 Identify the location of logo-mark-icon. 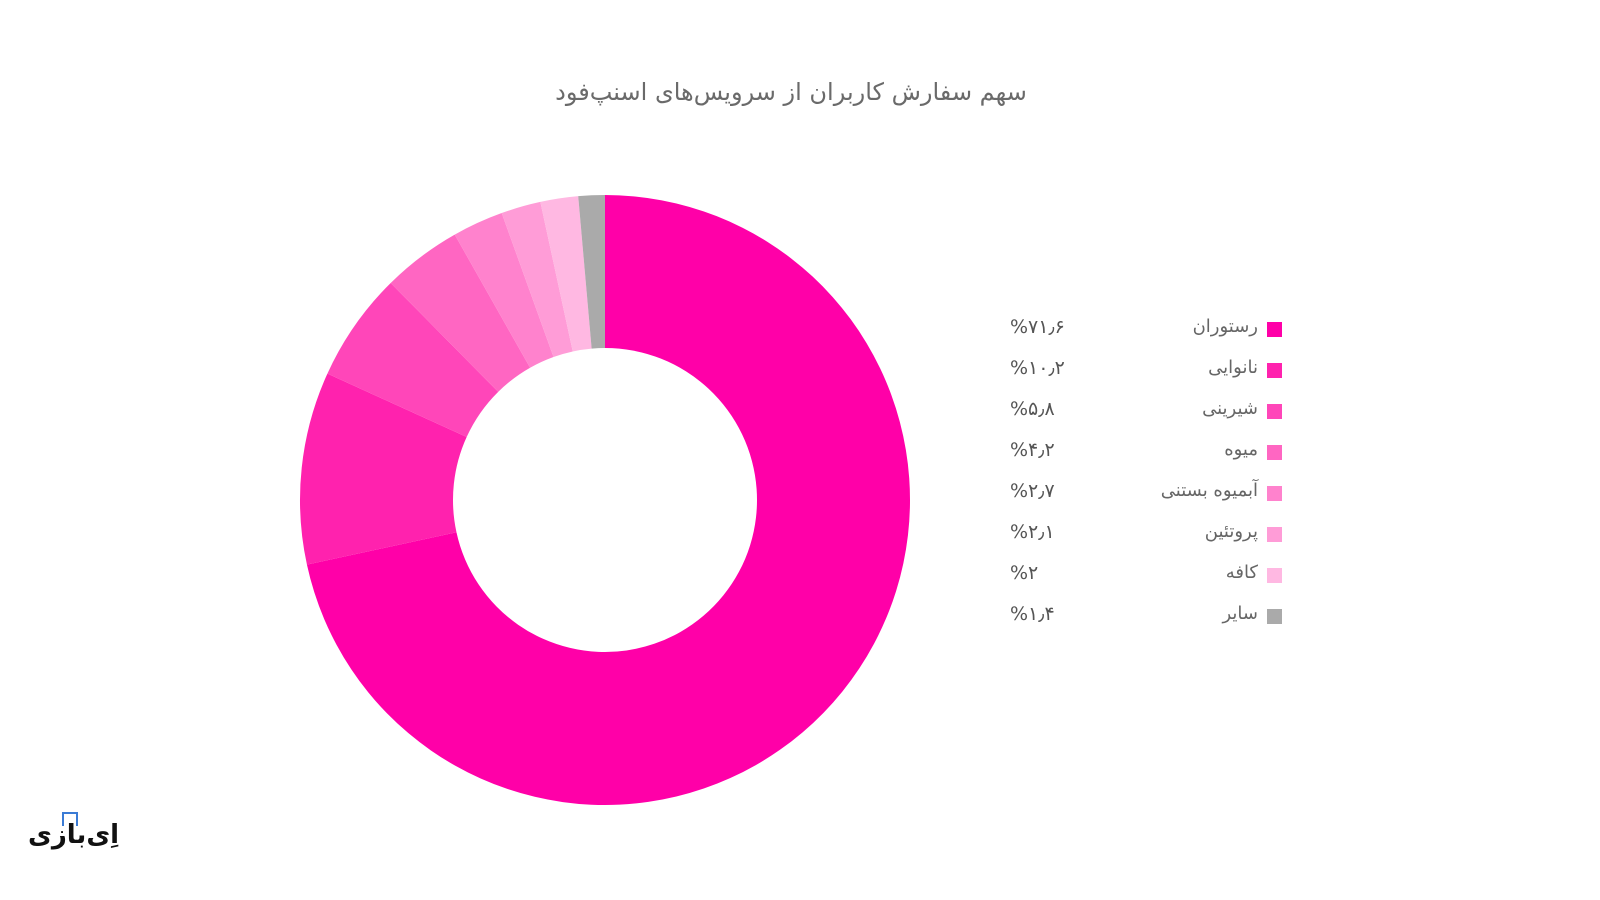
(70, 819).